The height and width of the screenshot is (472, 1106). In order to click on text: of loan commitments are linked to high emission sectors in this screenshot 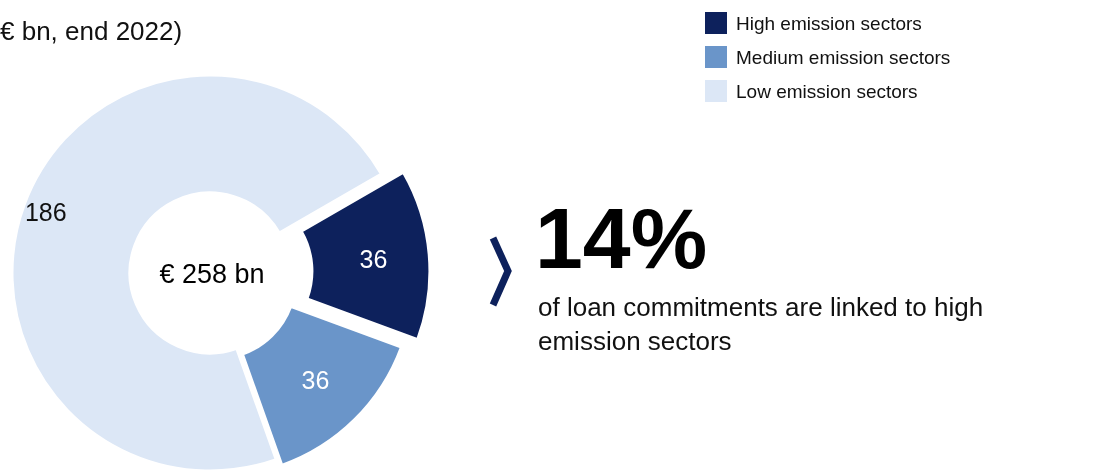, I will do `click(761, 324)`.